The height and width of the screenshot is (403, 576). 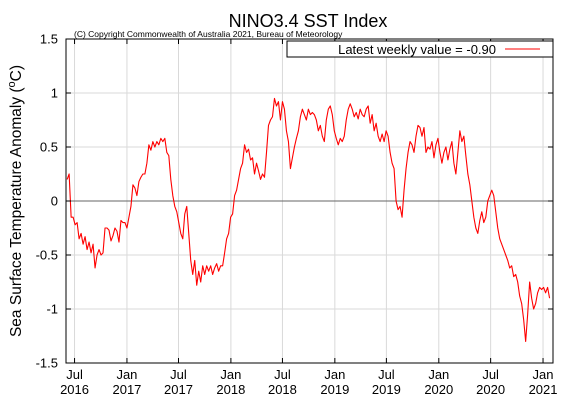 I want to click on legend-box, so click(x=420, y=49).